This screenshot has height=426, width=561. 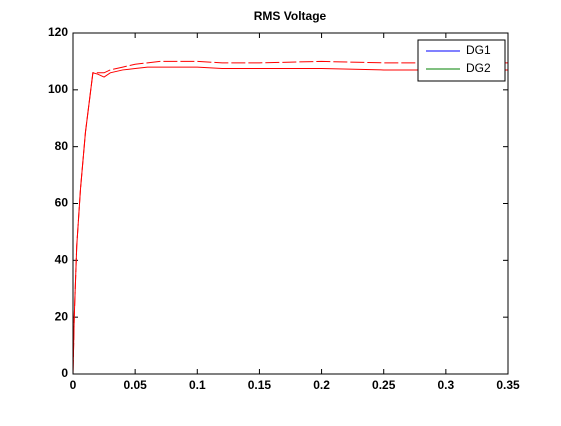 I want to click on y-tick-label: 40, so click(x=62, y=260).